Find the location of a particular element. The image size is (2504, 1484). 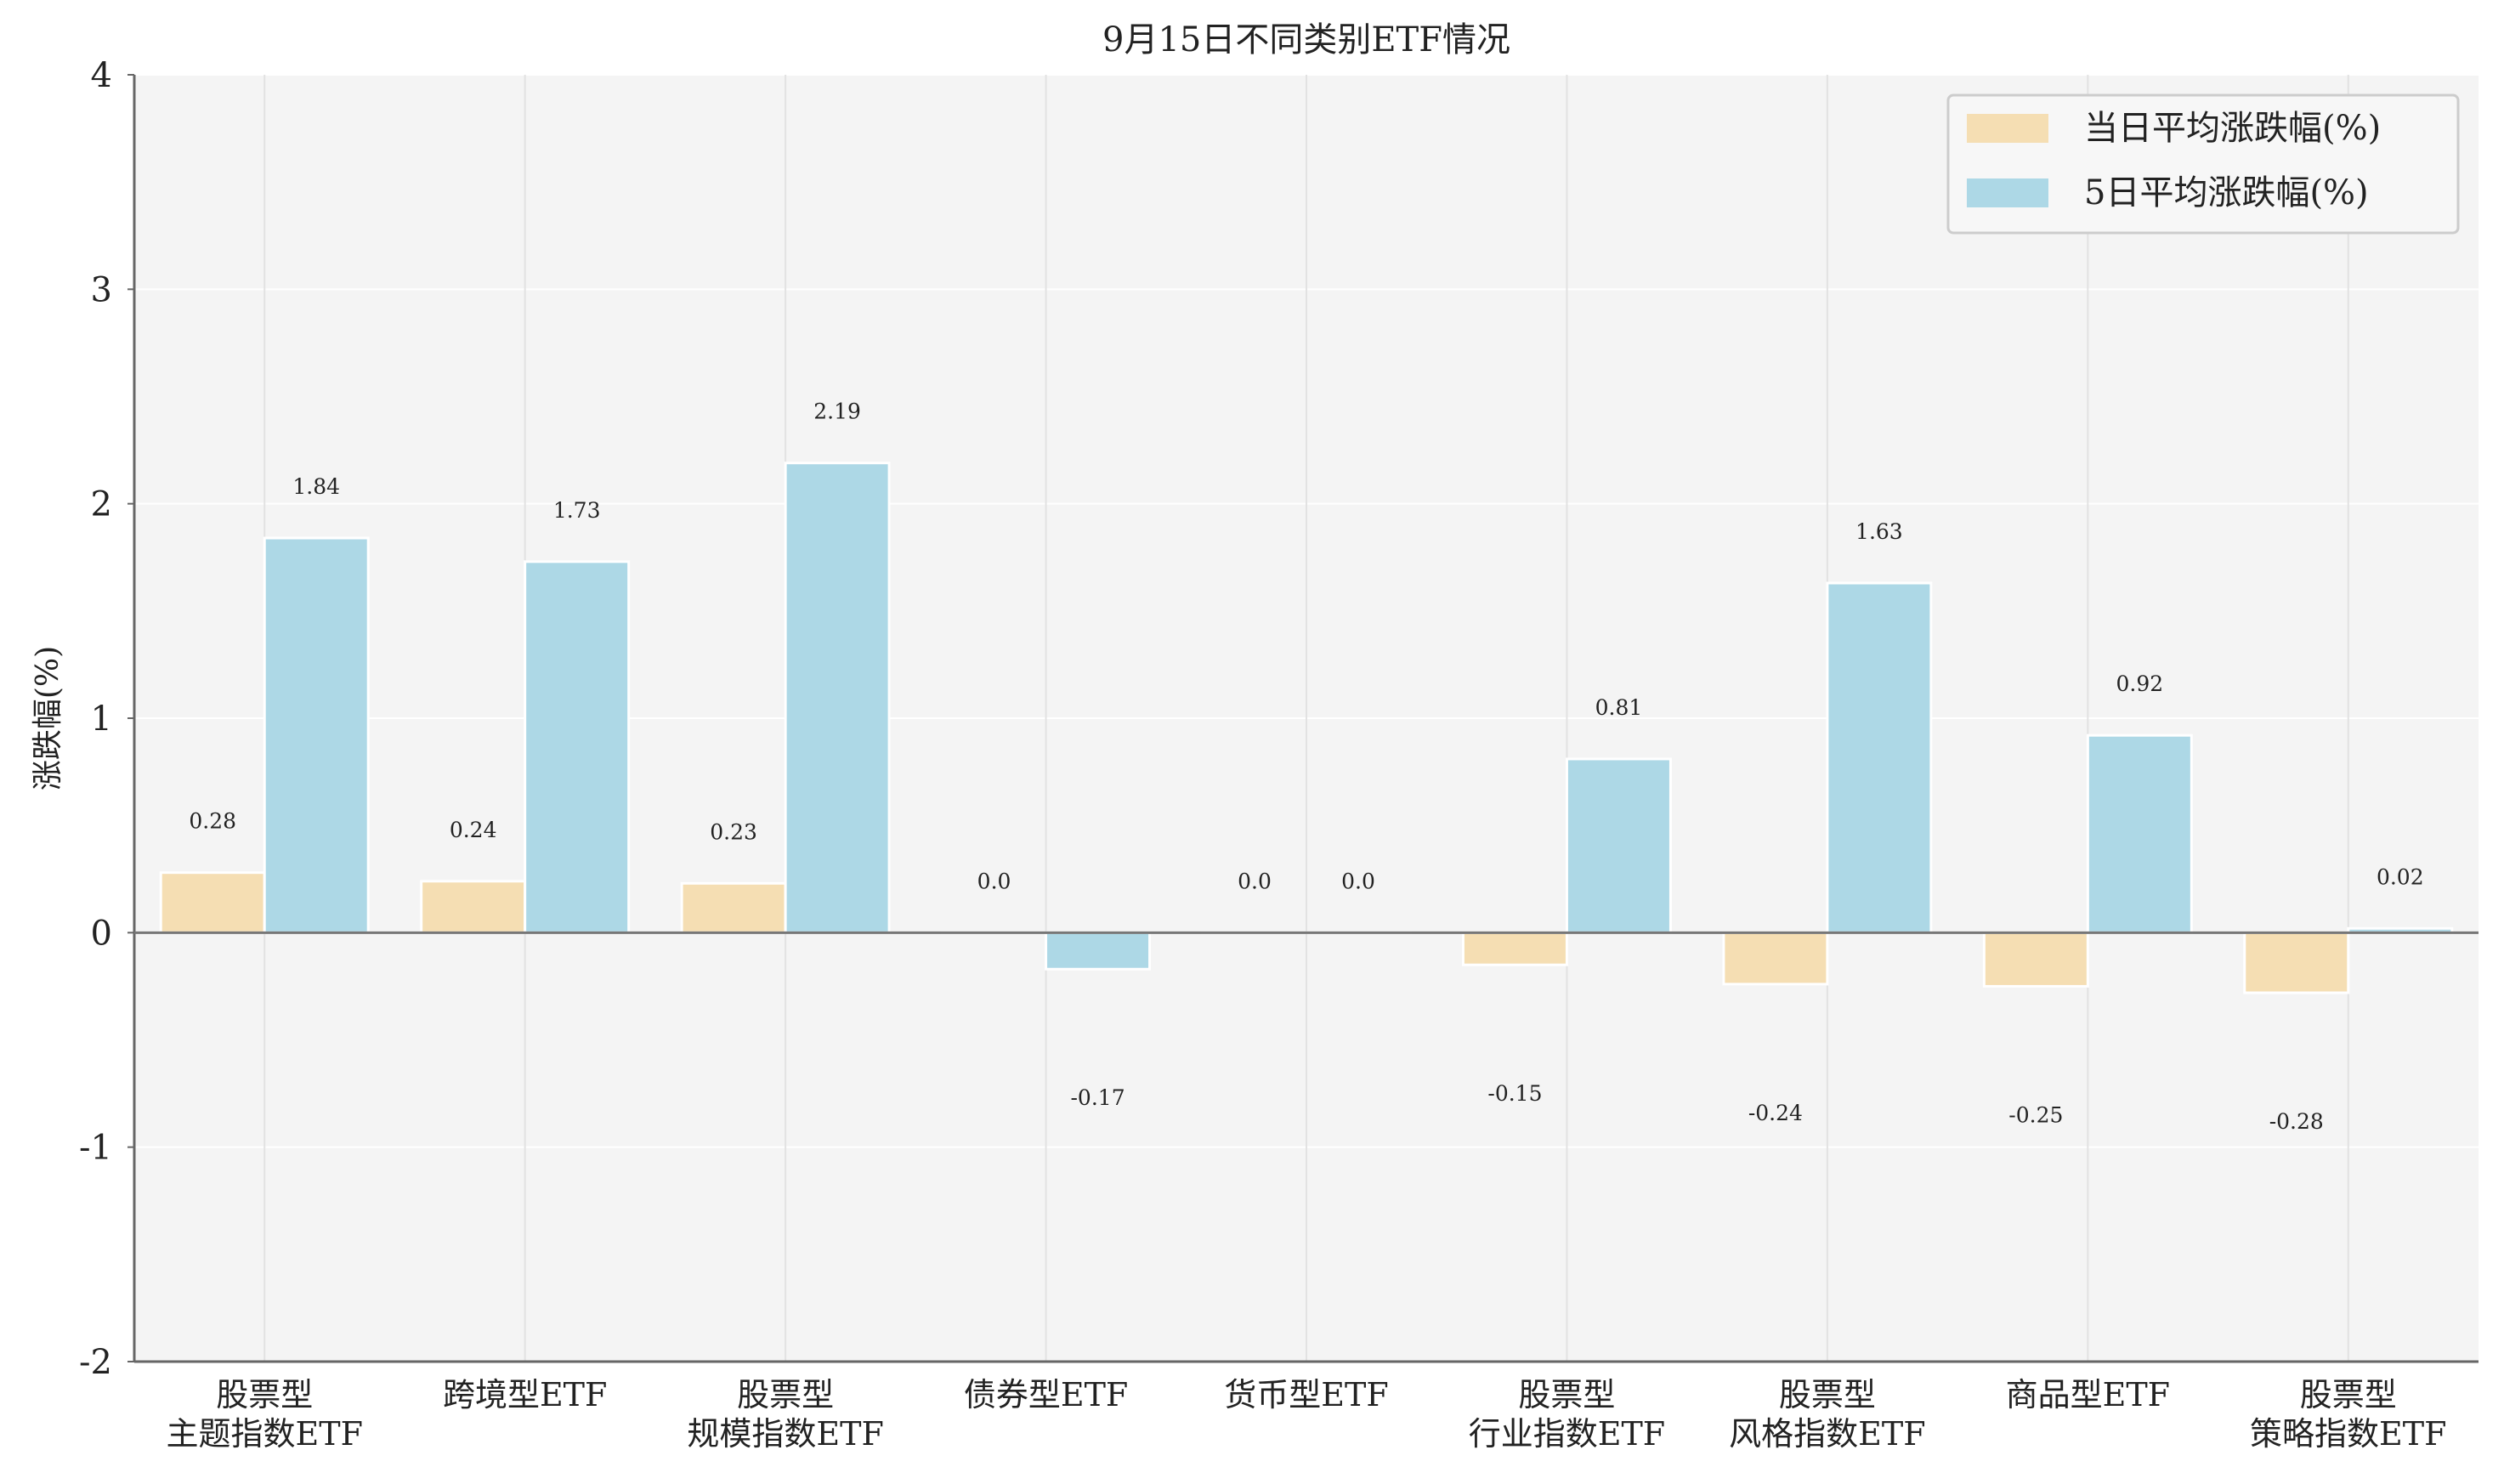

bar-value-label: -0.25 is located at coordinates (2035, 1114).